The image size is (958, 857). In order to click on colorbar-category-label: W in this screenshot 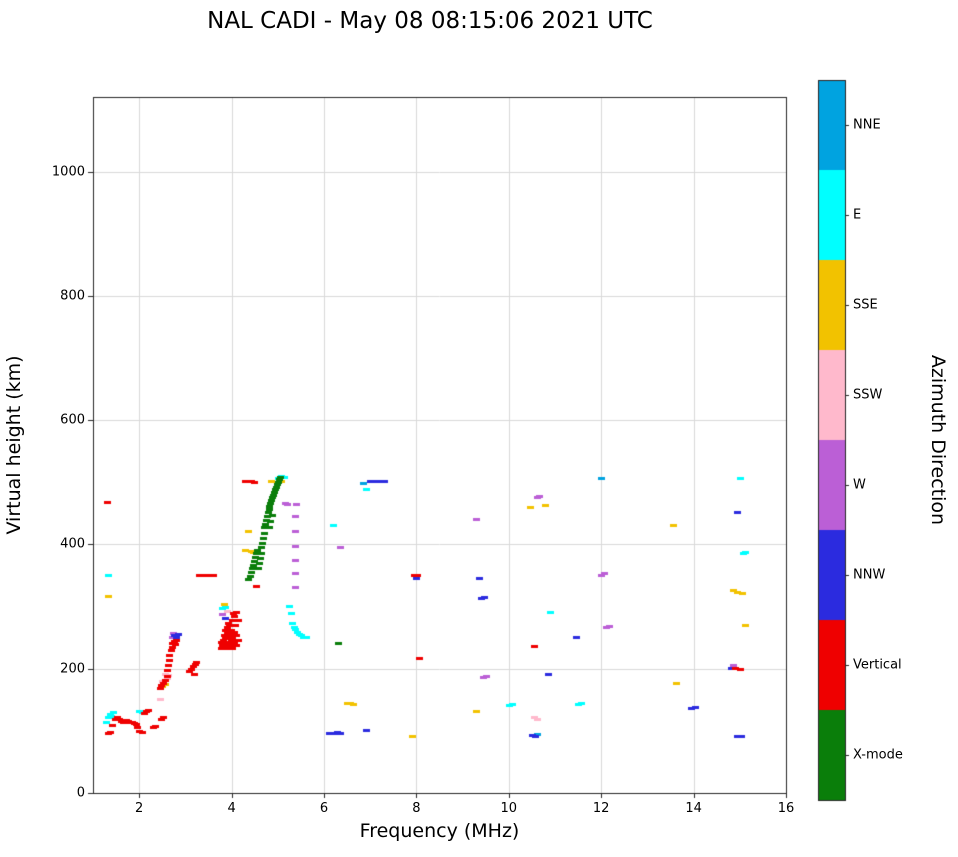, I will do `click(859, 485)`.